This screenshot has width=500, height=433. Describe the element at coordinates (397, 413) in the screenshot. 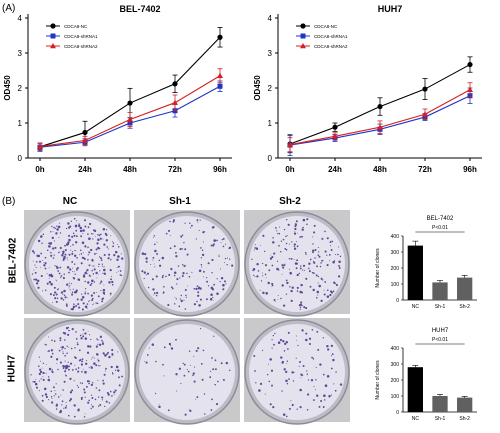

I see `chart-3-ytick-label-0: 0` at that location.